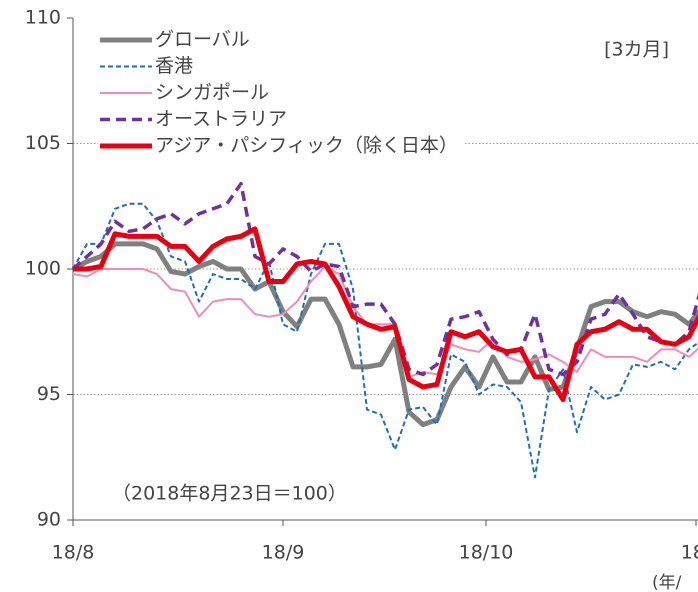 This screenshot has width=698, height=592. Describe the element at coordinates (221, 119) in the screenshot. I see `legend-label: オーストラリア` at that location.